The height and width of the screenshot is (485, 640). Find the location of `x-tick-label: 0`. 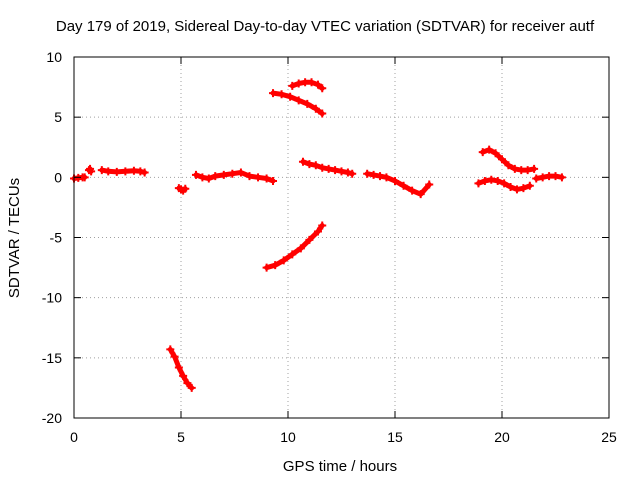

x-tick-label: 0 is located at coordinates (74, 437).